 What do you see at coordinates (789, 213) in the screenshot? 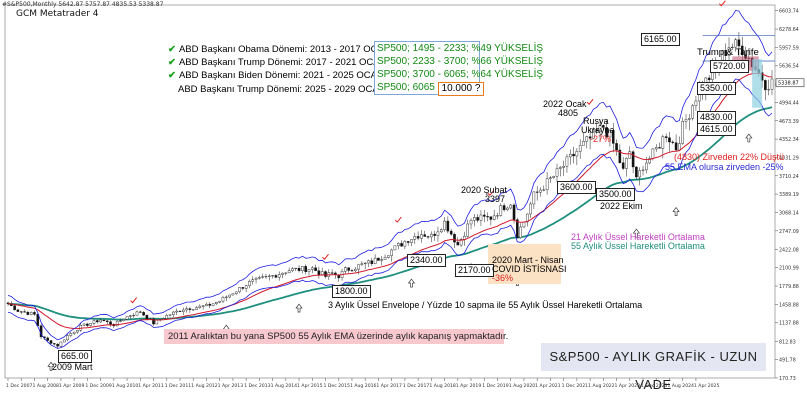
I see `price-tick-label: 3068.14` at bounding box center [789, 213].